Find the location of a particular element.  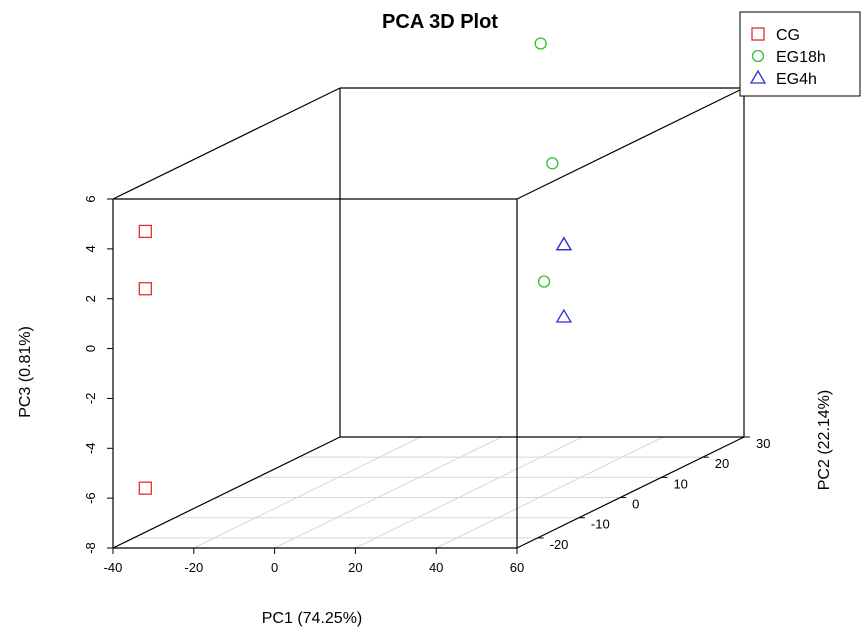

legend: CG EG18h EG4h is located at coordinates (800, 54).